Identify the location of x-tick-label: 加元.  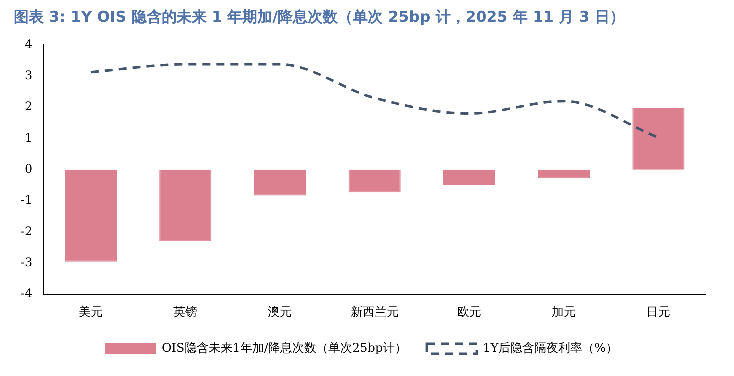
(564, 311).